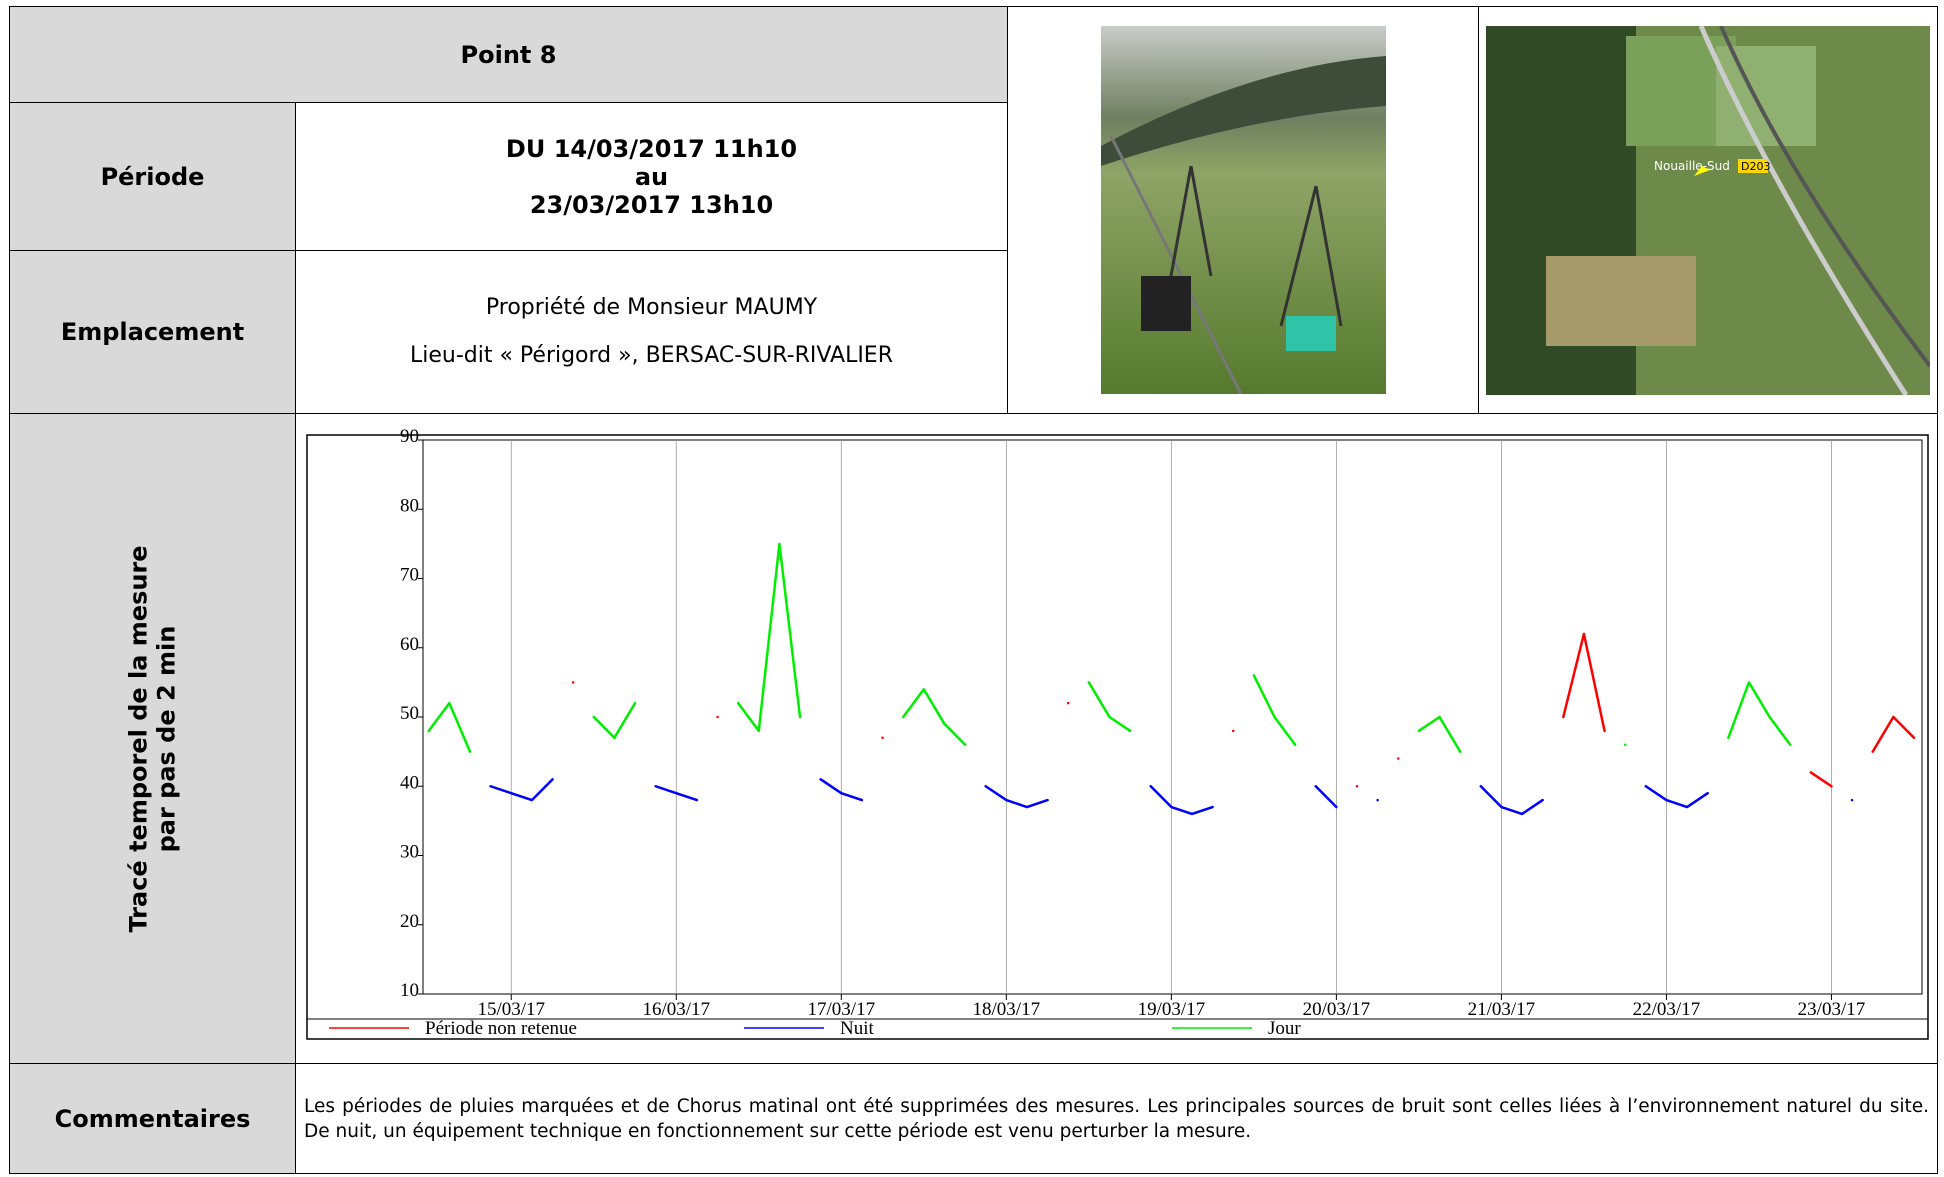  Describe the element at coordinates (409, 575) in the screenshot. I see `y-tick-label: 70` at that location.